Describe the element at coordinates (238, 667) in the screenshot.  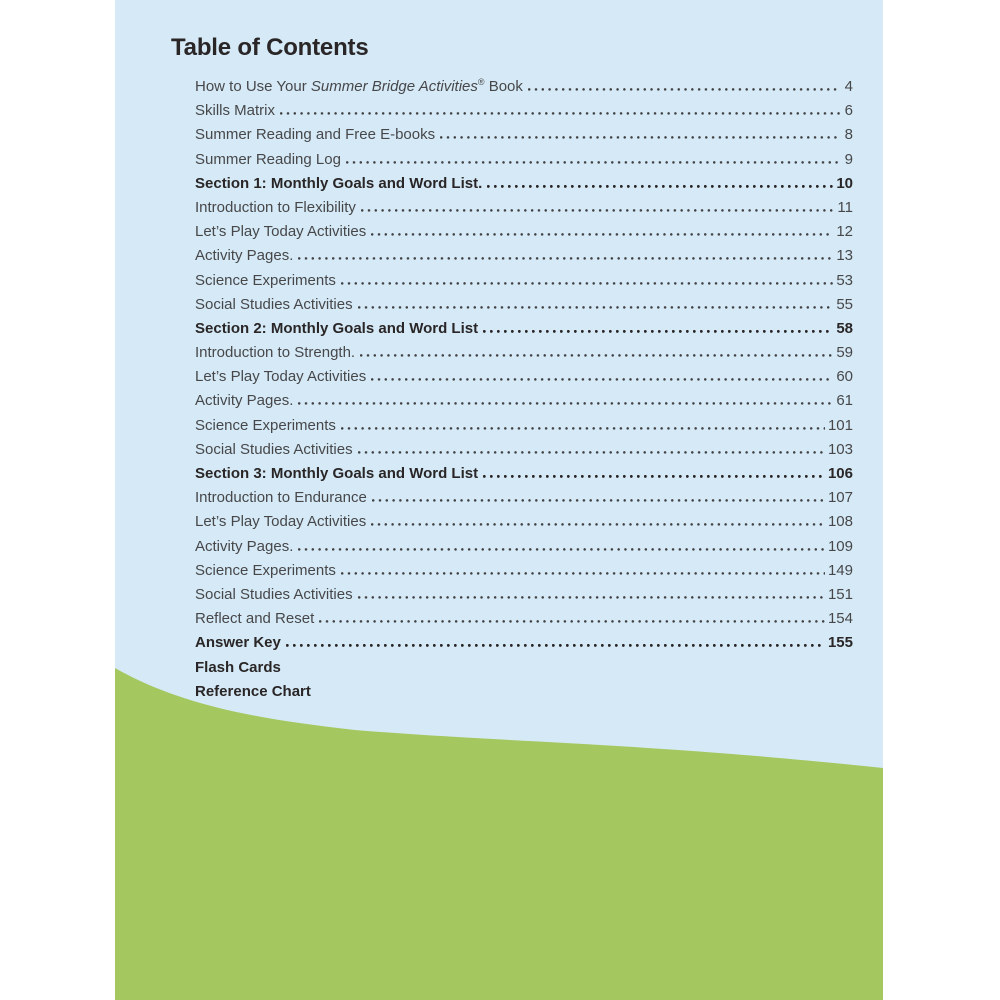
I see `toc-entry-label: Flash Cards` at that location.